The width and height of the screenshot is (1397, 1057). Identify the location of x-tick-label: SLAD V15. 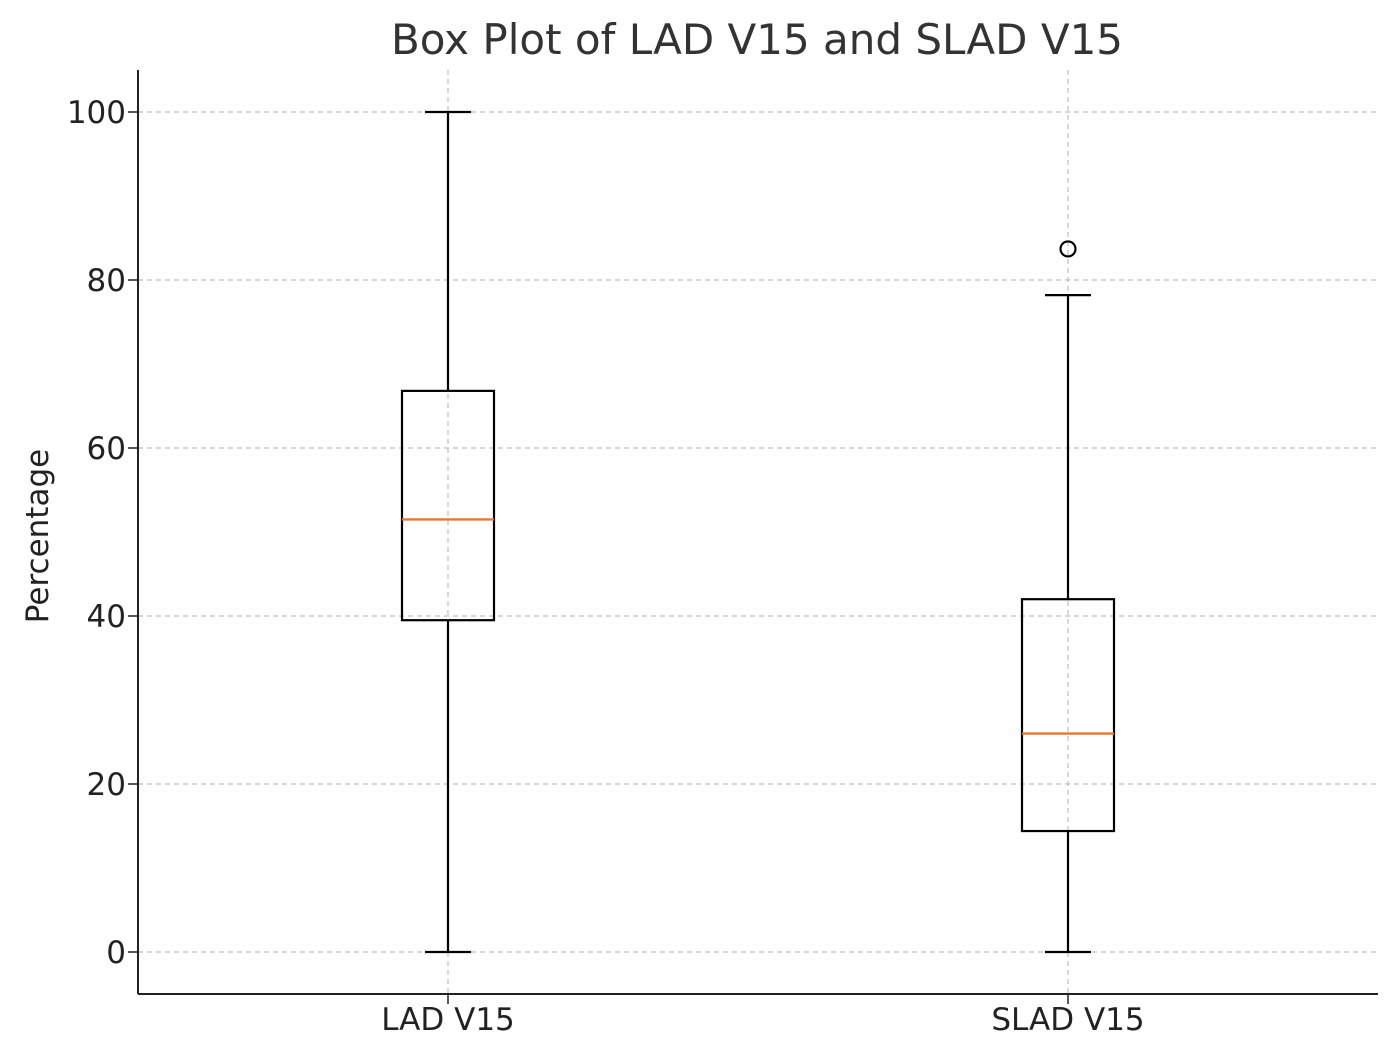
(1067, 1020).